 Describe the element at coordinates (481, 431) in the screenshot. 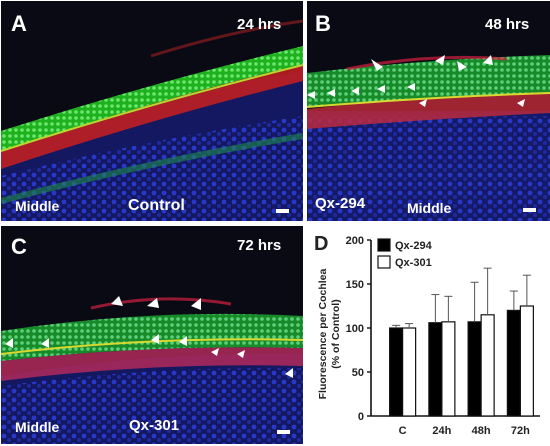

I see `x-tick-label: 48h` at that location.